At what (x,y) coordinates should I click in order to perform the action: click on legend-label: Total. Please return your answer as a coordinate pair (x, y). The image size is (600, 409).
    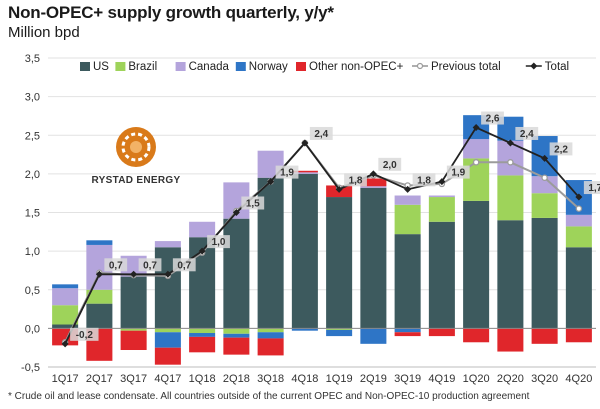
    Looking at the image, I should click on (557, 67).